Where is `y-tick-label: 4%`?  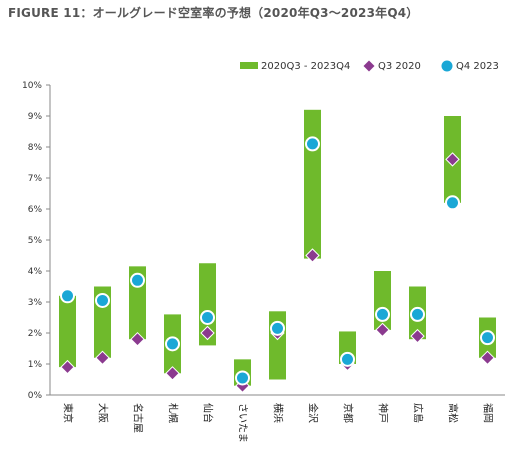
y-tick-label: 4% is located at coordinates (35, 272).